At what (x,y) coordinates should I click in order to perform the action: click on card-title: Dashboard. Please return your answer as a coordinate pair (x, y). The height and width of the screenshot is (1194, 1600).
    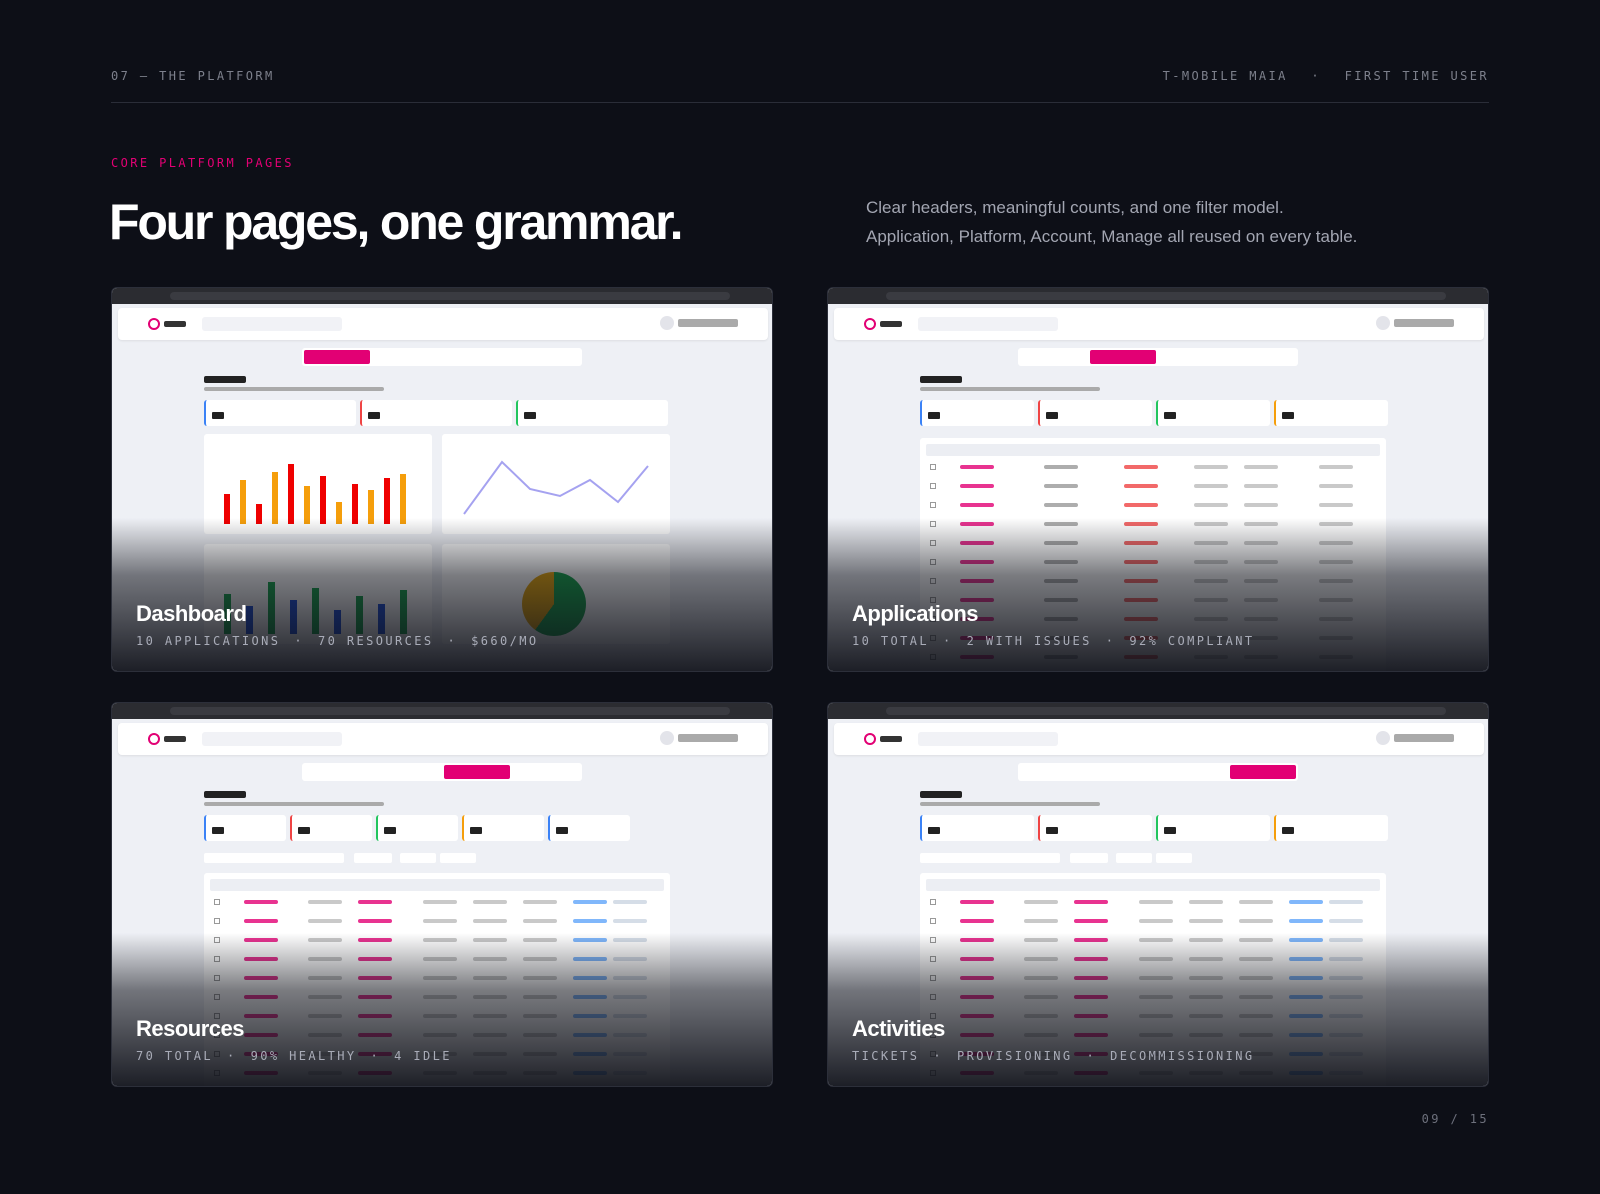
    Looking at the image, I should click on (191, 613).